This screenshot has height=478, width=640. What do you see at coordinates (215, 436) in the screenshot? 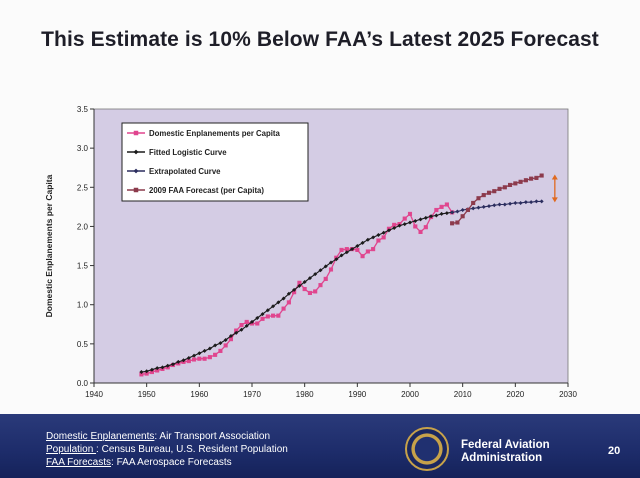
I see `source-value: Air Transport Association` at bounding box center [215, 436].